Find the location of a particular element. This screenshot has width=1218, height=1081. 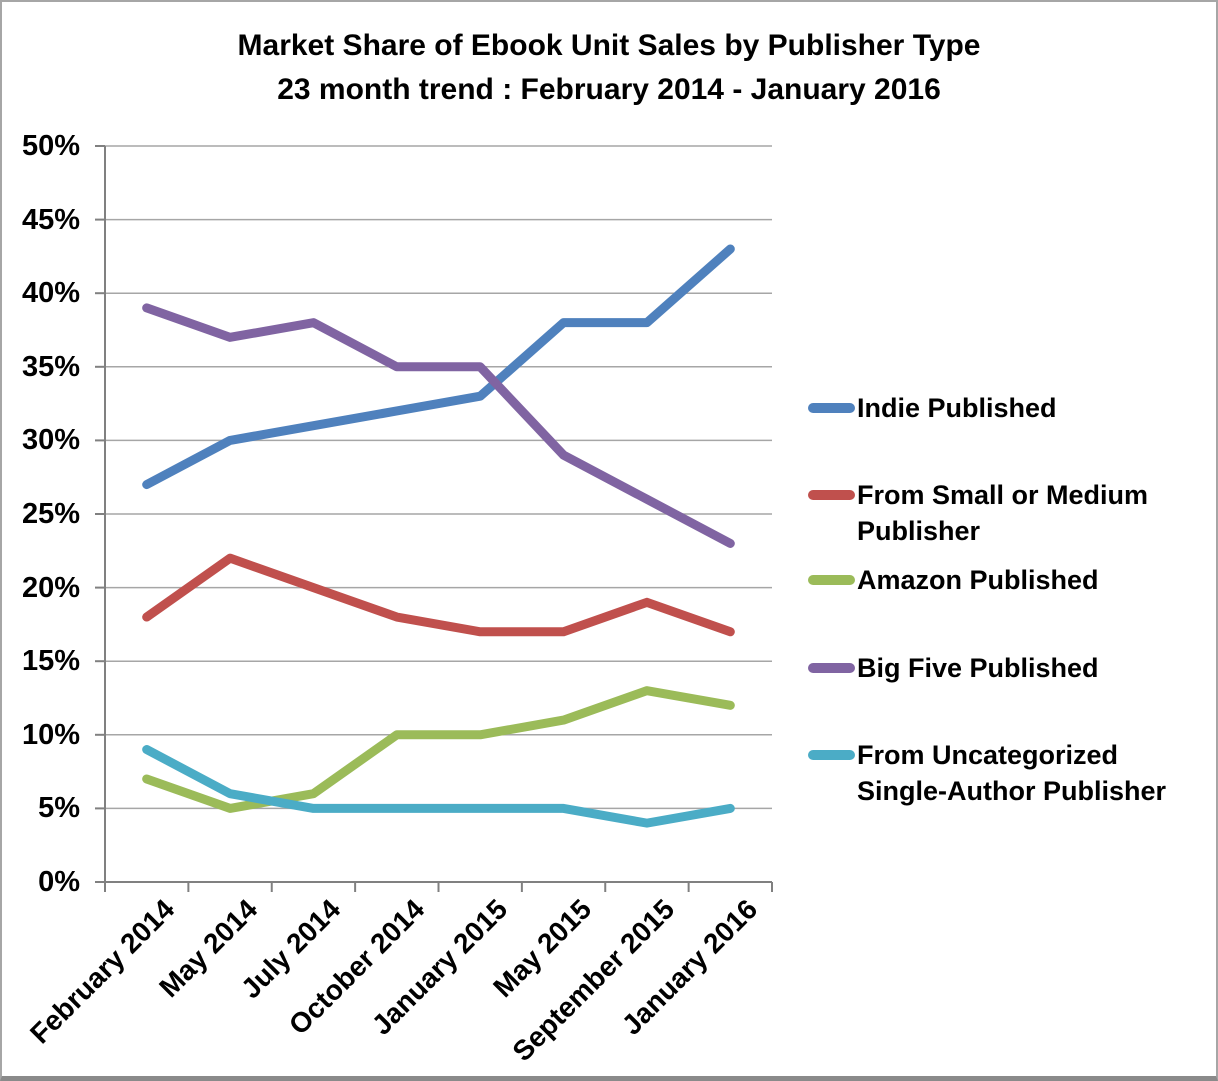

y-axis-tick-label: 15% is located at coordinates (50, 661).